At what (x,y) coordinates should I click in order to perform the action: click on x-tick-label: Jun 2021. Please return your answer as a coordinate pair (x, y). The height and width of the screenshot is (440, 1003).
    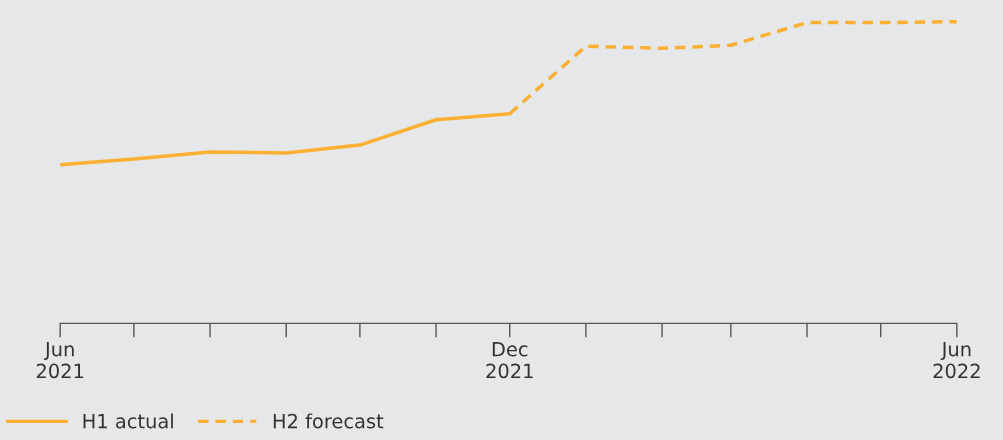
    Looking at the image, I should click on (60, 360).